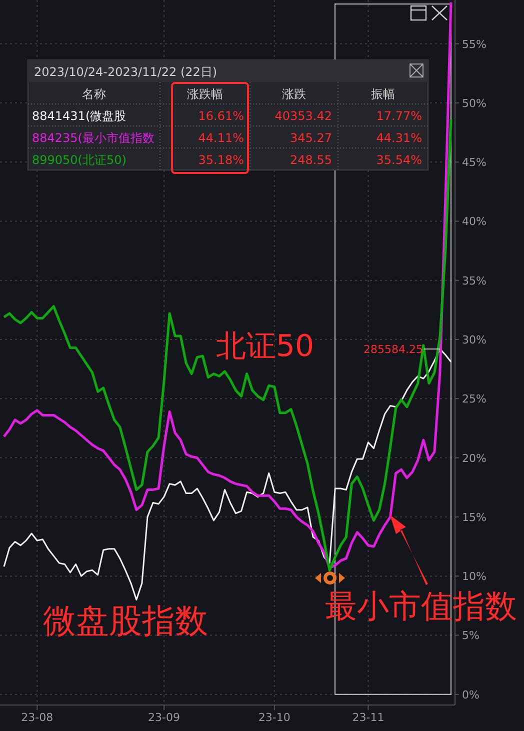 Image resolution: width=524 pixels, height=731 pixels. Describe the element at coordinates (205, 94) in the screenshot. I see `annotation: 涨跌幅` at that location.